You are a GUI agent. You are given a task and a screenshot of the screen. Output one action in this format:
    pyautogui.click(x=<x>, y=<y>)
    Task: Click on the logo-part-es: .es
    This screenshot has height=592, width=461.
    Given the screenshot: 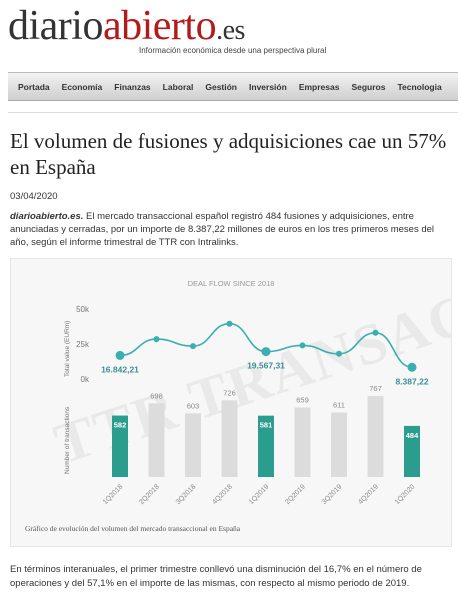 What is the action you would take?
    pyautogui.click(x=230, y=30)
    